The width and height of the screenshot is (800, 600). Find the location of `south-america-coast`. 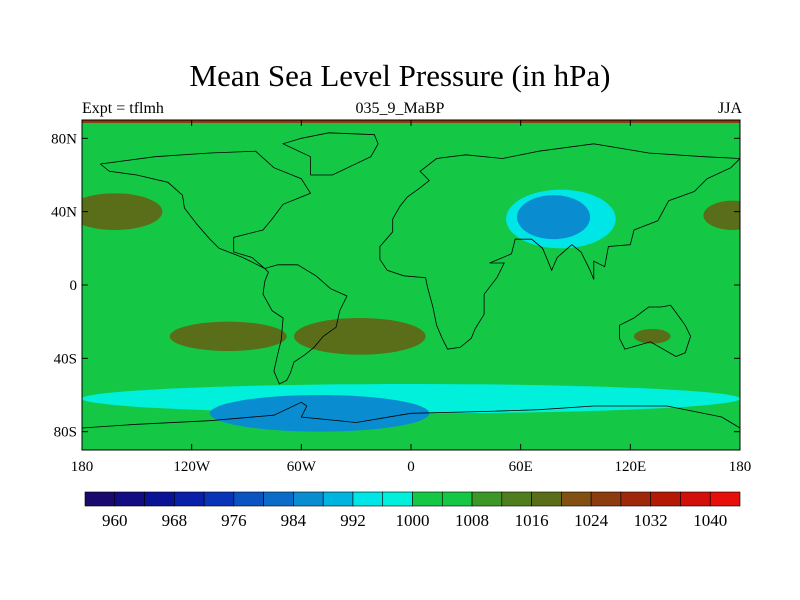

south-america-coast is located at coordinates (305, 324).